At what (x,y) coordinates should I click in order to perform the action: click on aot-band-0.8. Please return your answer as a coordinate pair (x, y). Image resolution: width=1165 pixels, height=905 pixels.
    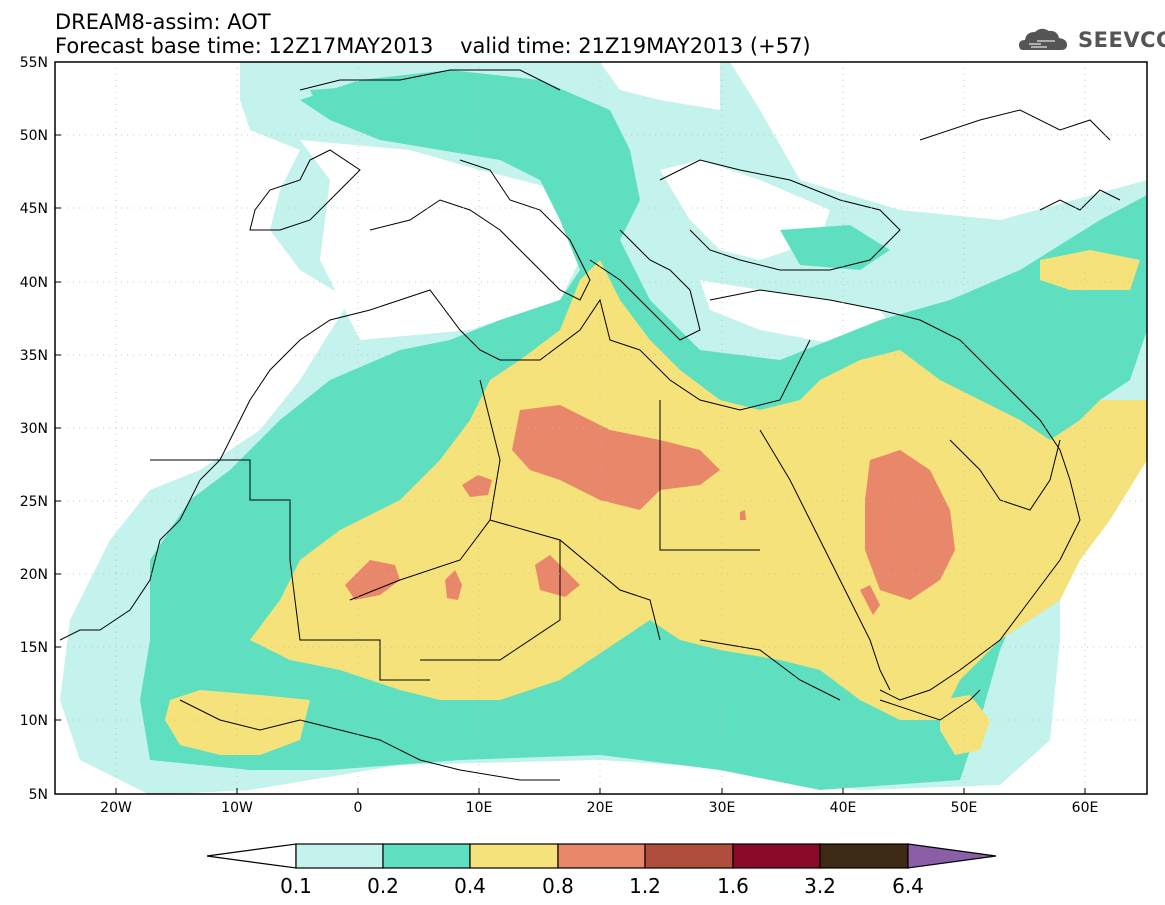
    Looking at the image, I should click on (616, 457).